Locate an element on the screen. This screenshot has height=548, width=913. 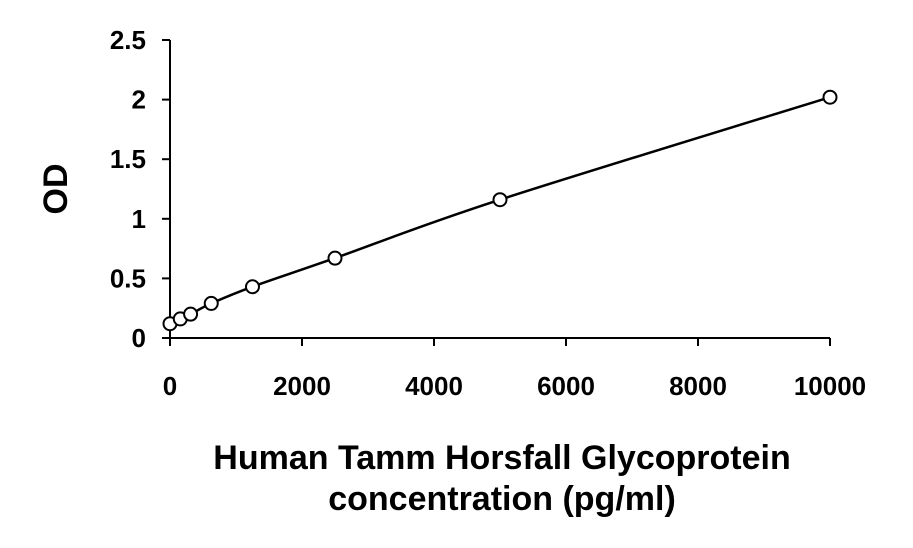
x-tick-label: 2000 is located at coordinates (302, 386).